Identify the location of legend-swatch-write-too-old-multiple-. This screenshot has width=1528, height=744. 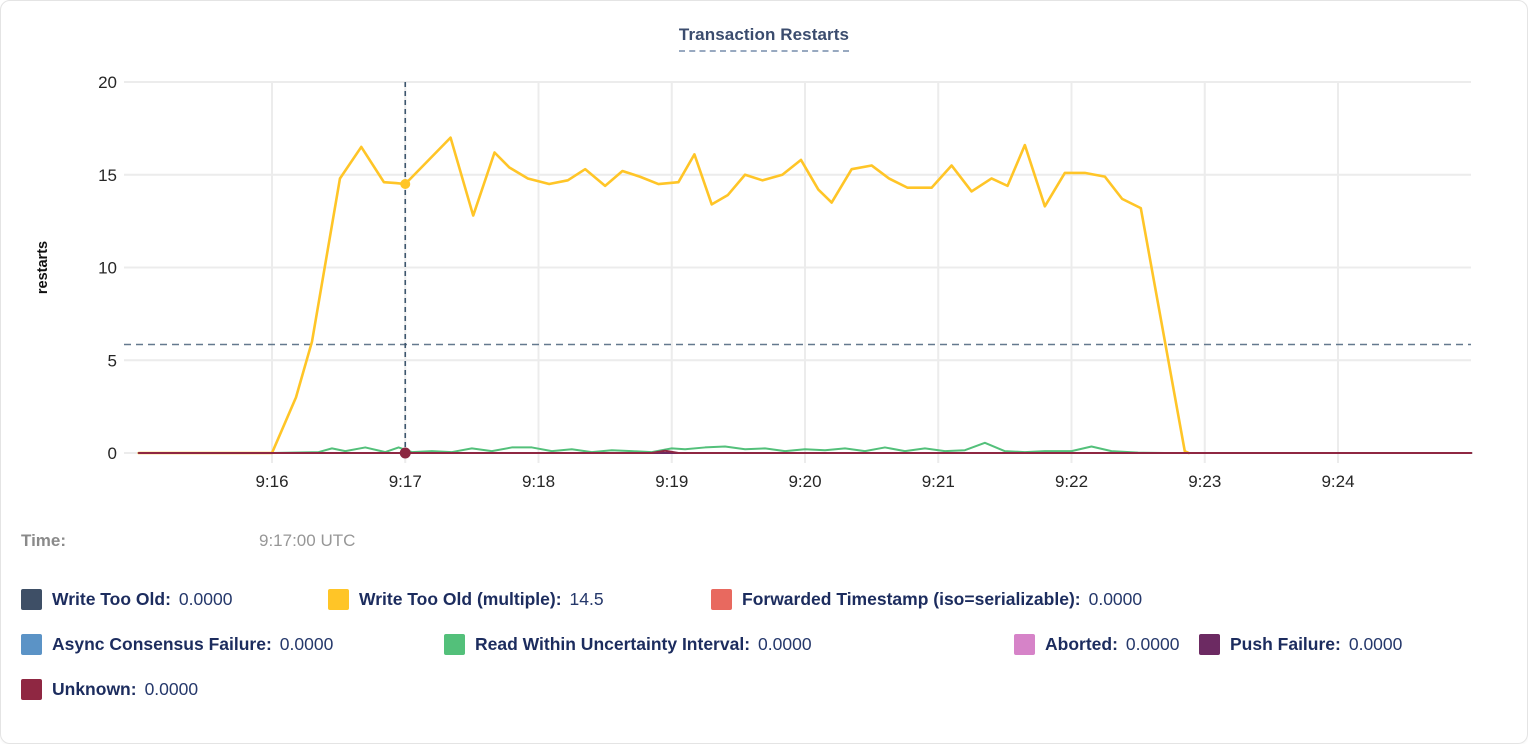
(338, 599).